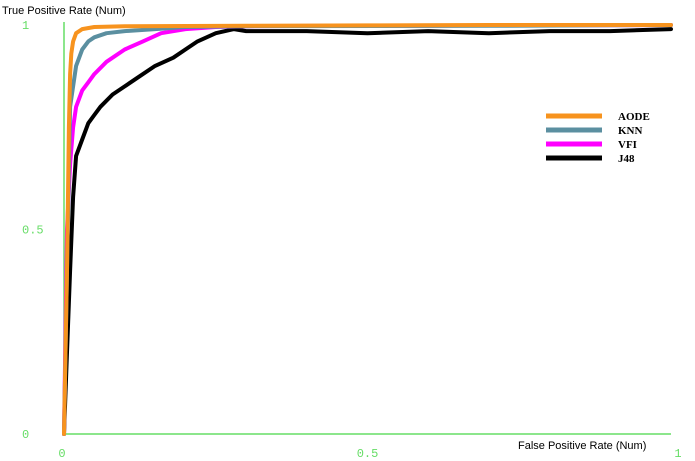  Describe the element at coordinates (582, 446) in the screenshot. I see `x-axis-title: False Positive Rate (Num)` at that location.